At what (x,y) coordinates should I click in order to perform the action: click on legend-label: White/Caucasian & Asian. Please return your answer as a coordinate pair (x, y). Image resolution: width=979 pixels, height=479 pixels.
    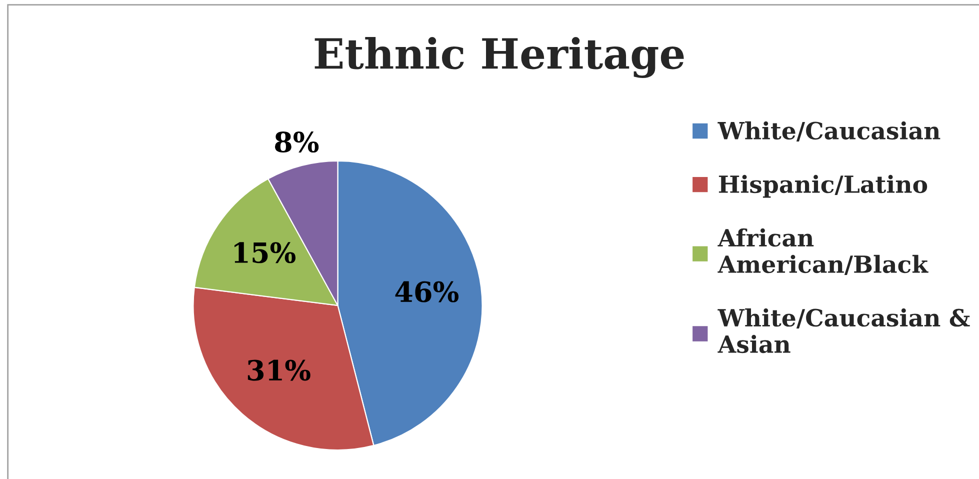
    Looking at the image, I should click on (844, 331).